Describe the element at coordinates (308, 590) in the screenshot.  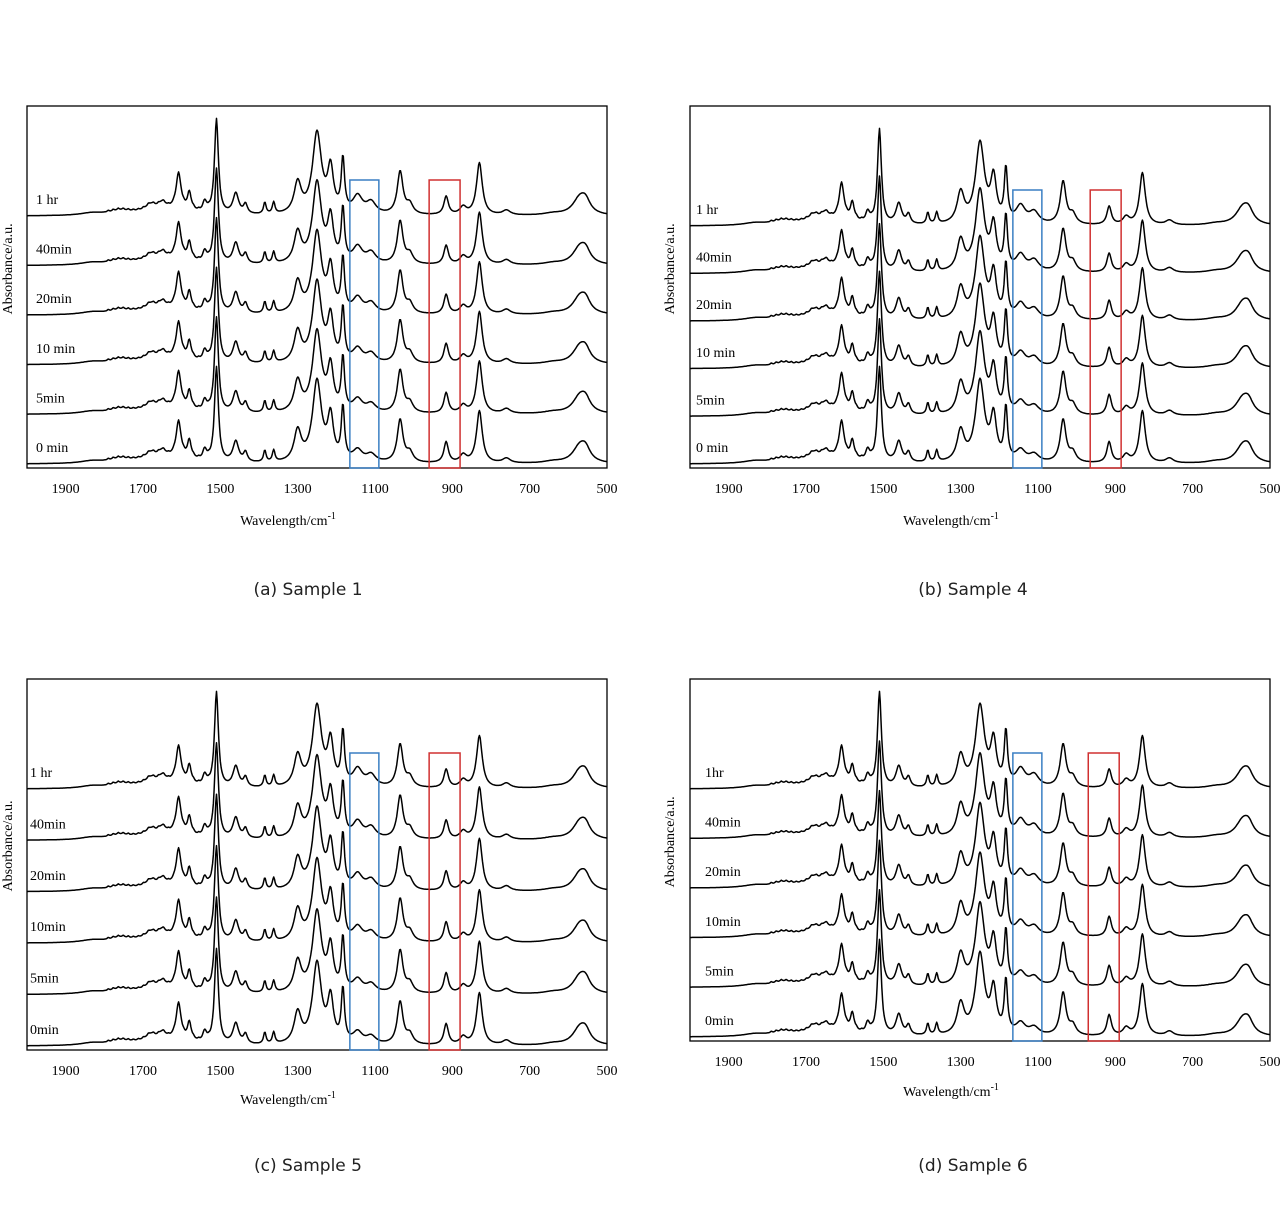
I see `caption-sample-1: (a) Sample 1` at that location.